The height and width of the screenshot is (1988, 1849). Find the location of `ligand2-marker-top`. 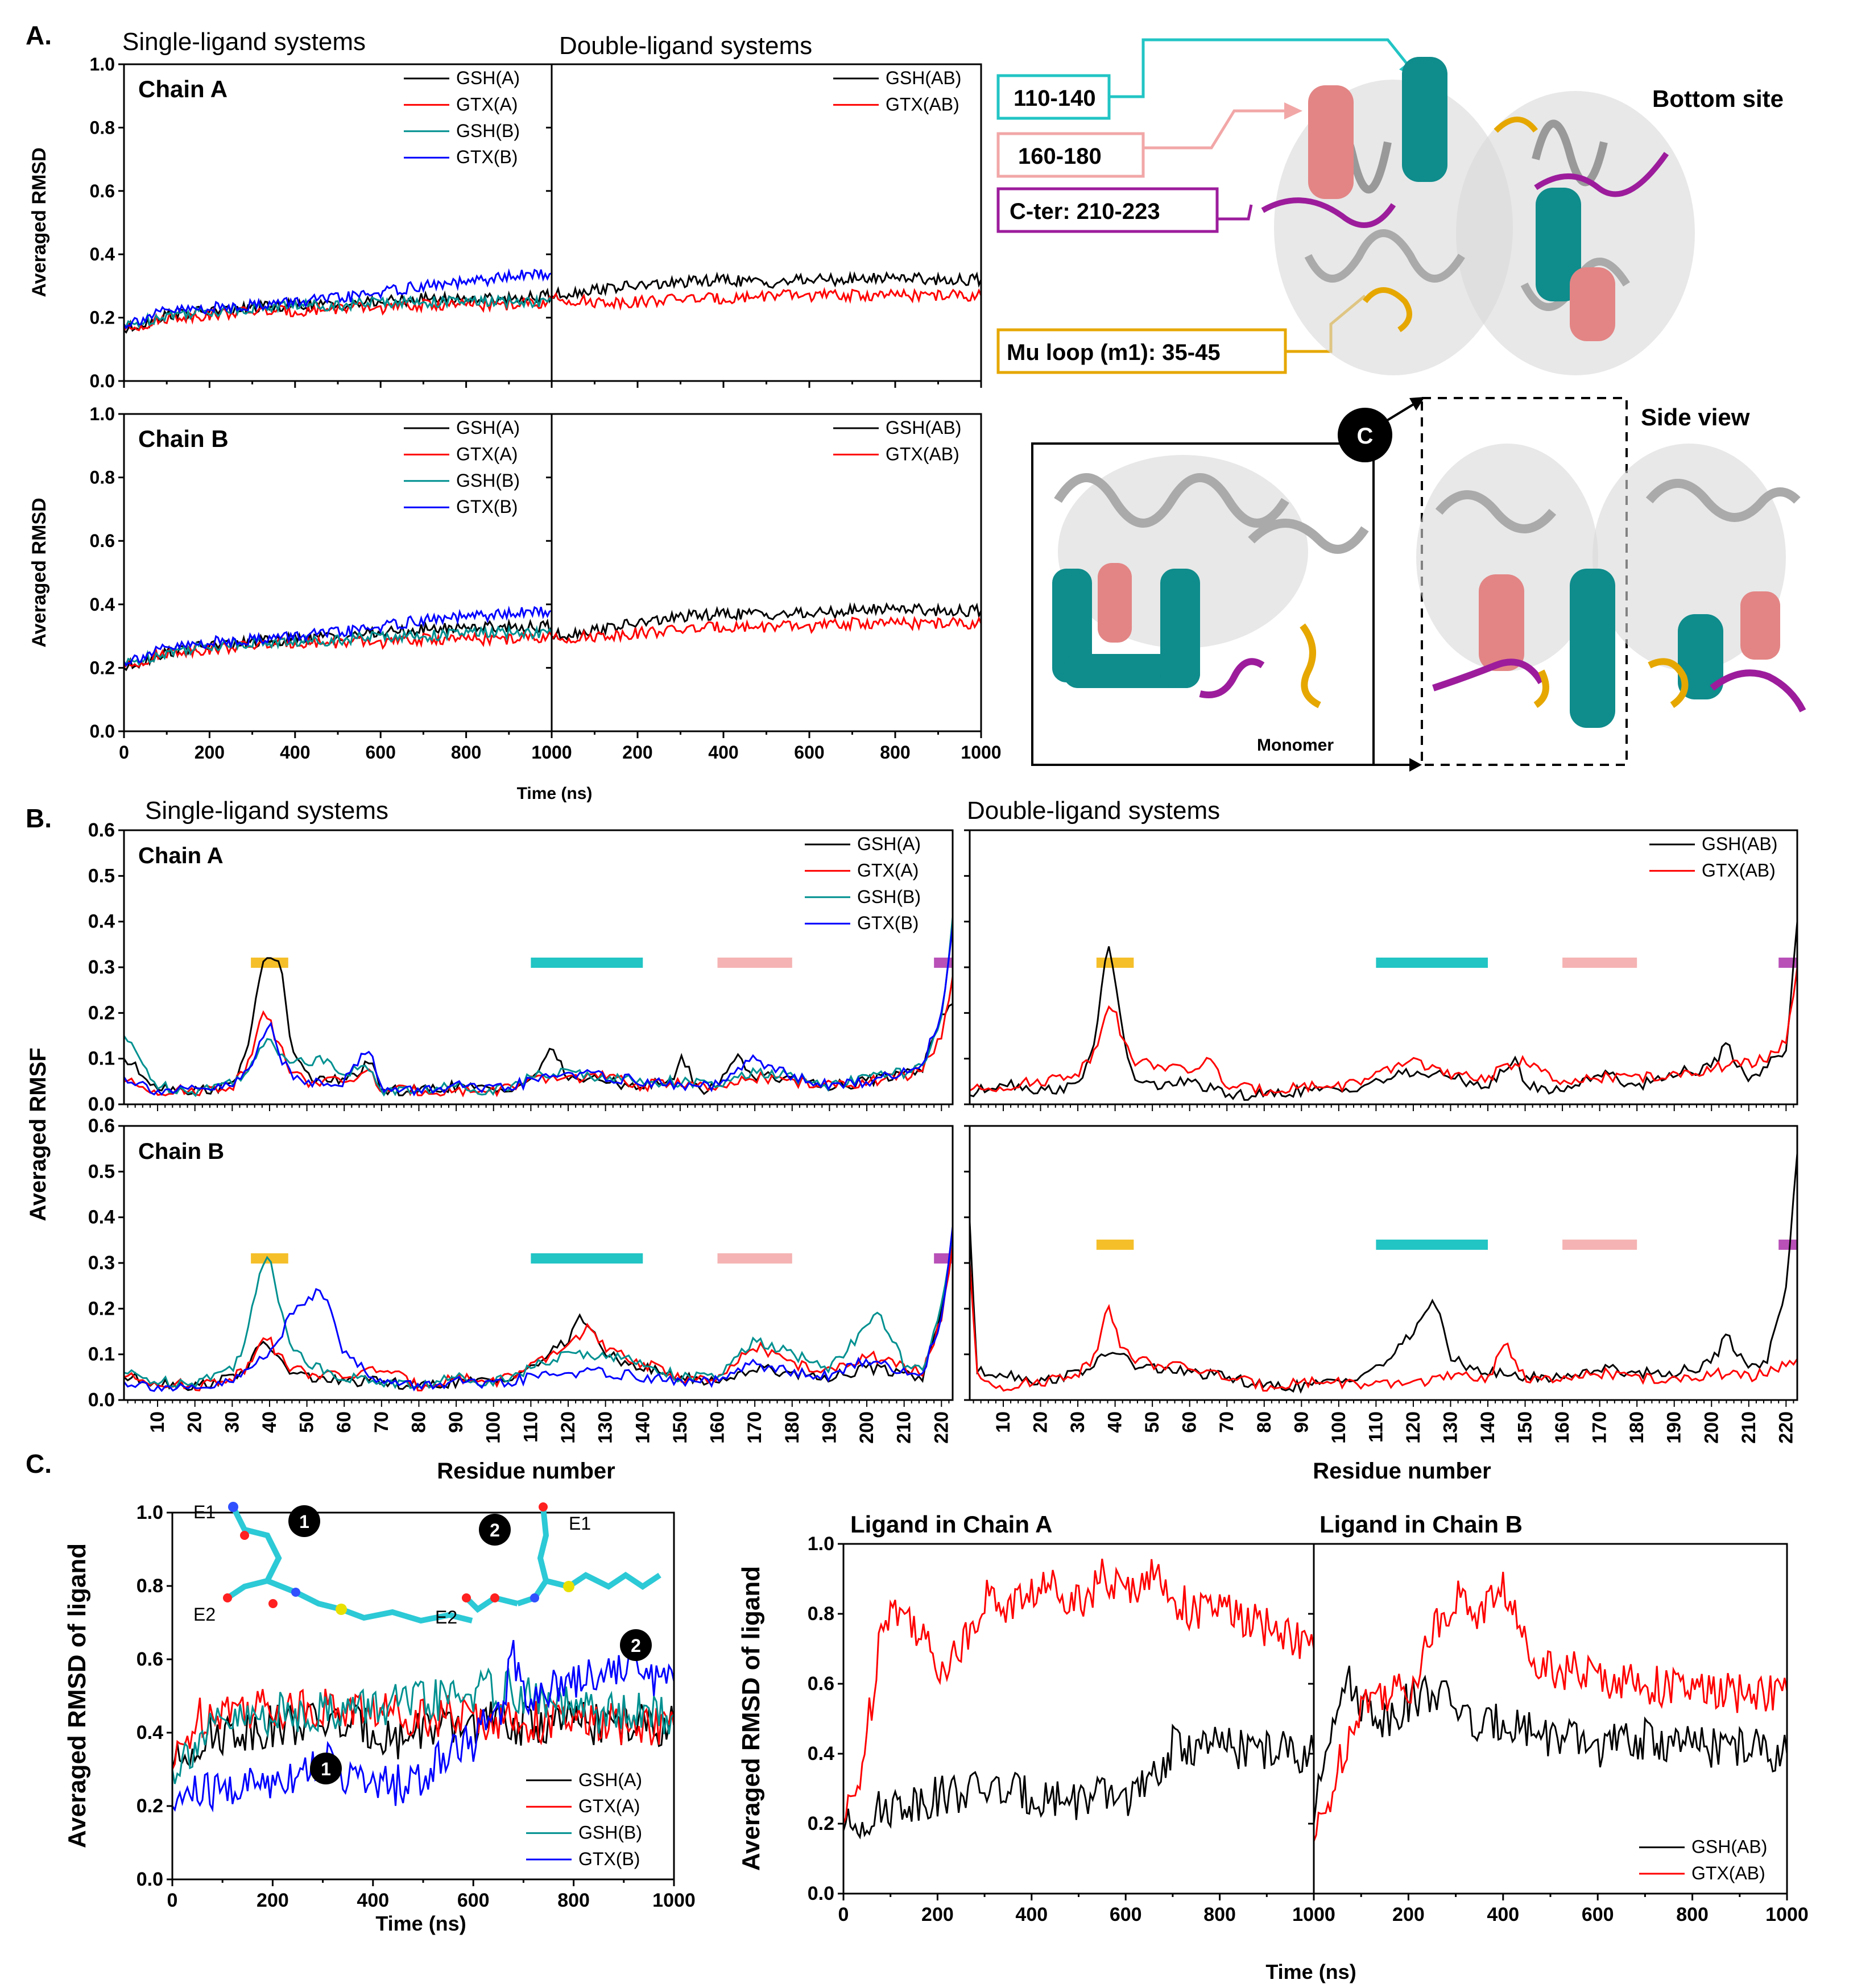

ligand2-marker-top is located at coordinates (495, 1530).